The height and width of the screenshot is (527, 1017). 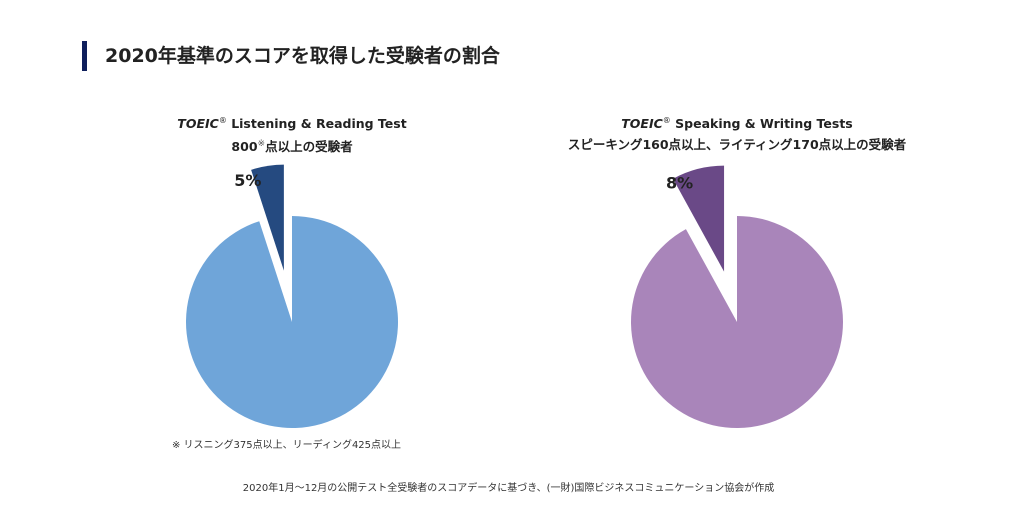 I want to click on lr-title-score: 800, so click(x=244, y=147).